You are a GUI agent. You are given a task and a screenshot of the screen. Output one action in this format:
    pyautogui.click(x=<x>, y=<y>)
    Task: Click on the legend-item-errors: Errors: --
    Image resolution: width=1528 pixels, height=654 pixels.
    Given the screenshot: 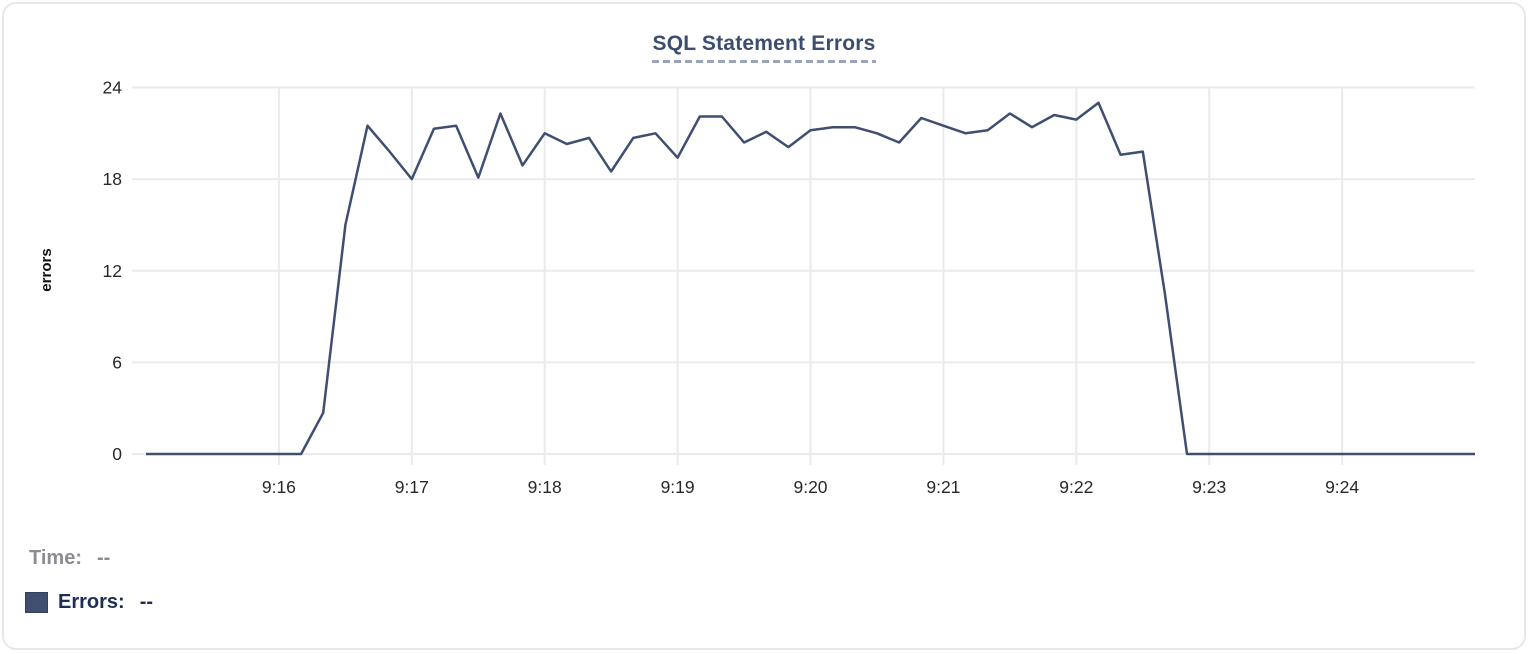 What is the action you would take?
    pyautogui.click(x=89, y=602)
    